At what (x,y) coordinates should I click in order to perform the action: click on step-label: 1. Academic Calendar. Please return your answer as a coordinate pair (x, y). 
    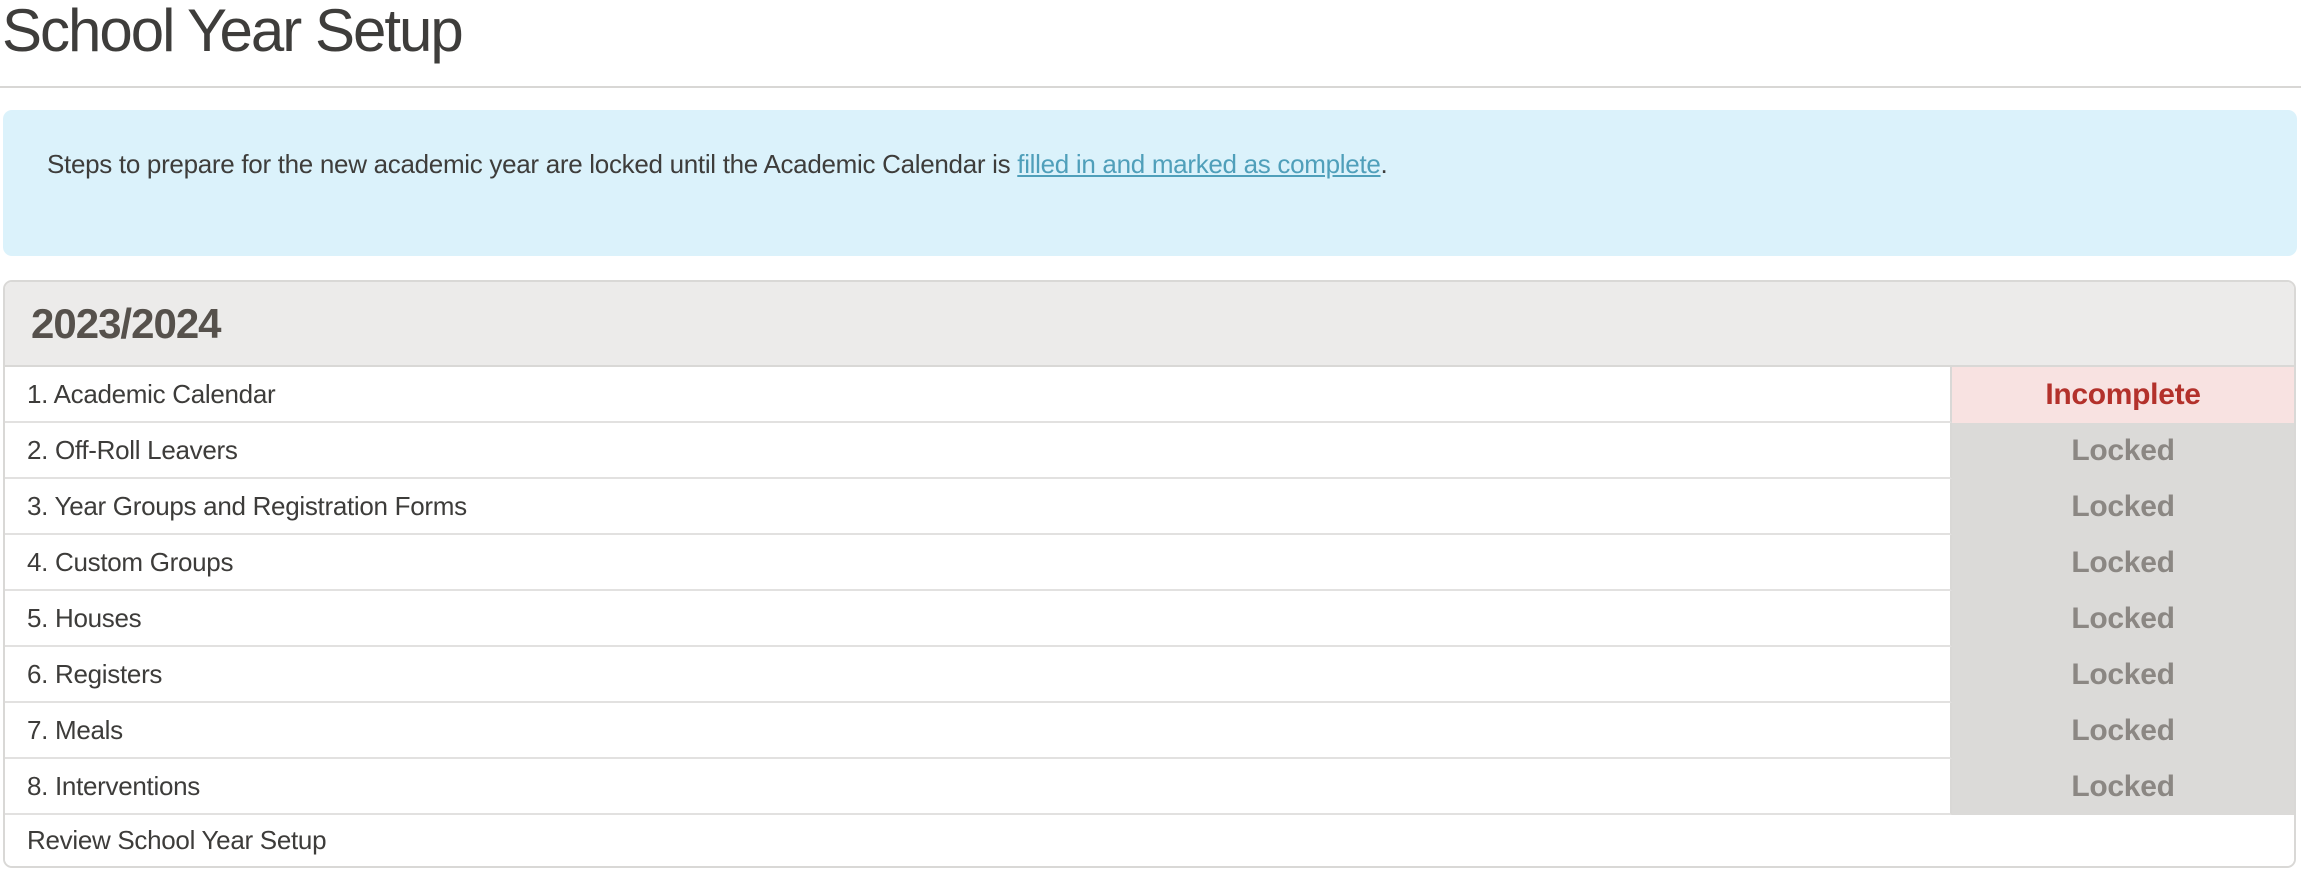
    Looking at the image, I should click on (978, 395).